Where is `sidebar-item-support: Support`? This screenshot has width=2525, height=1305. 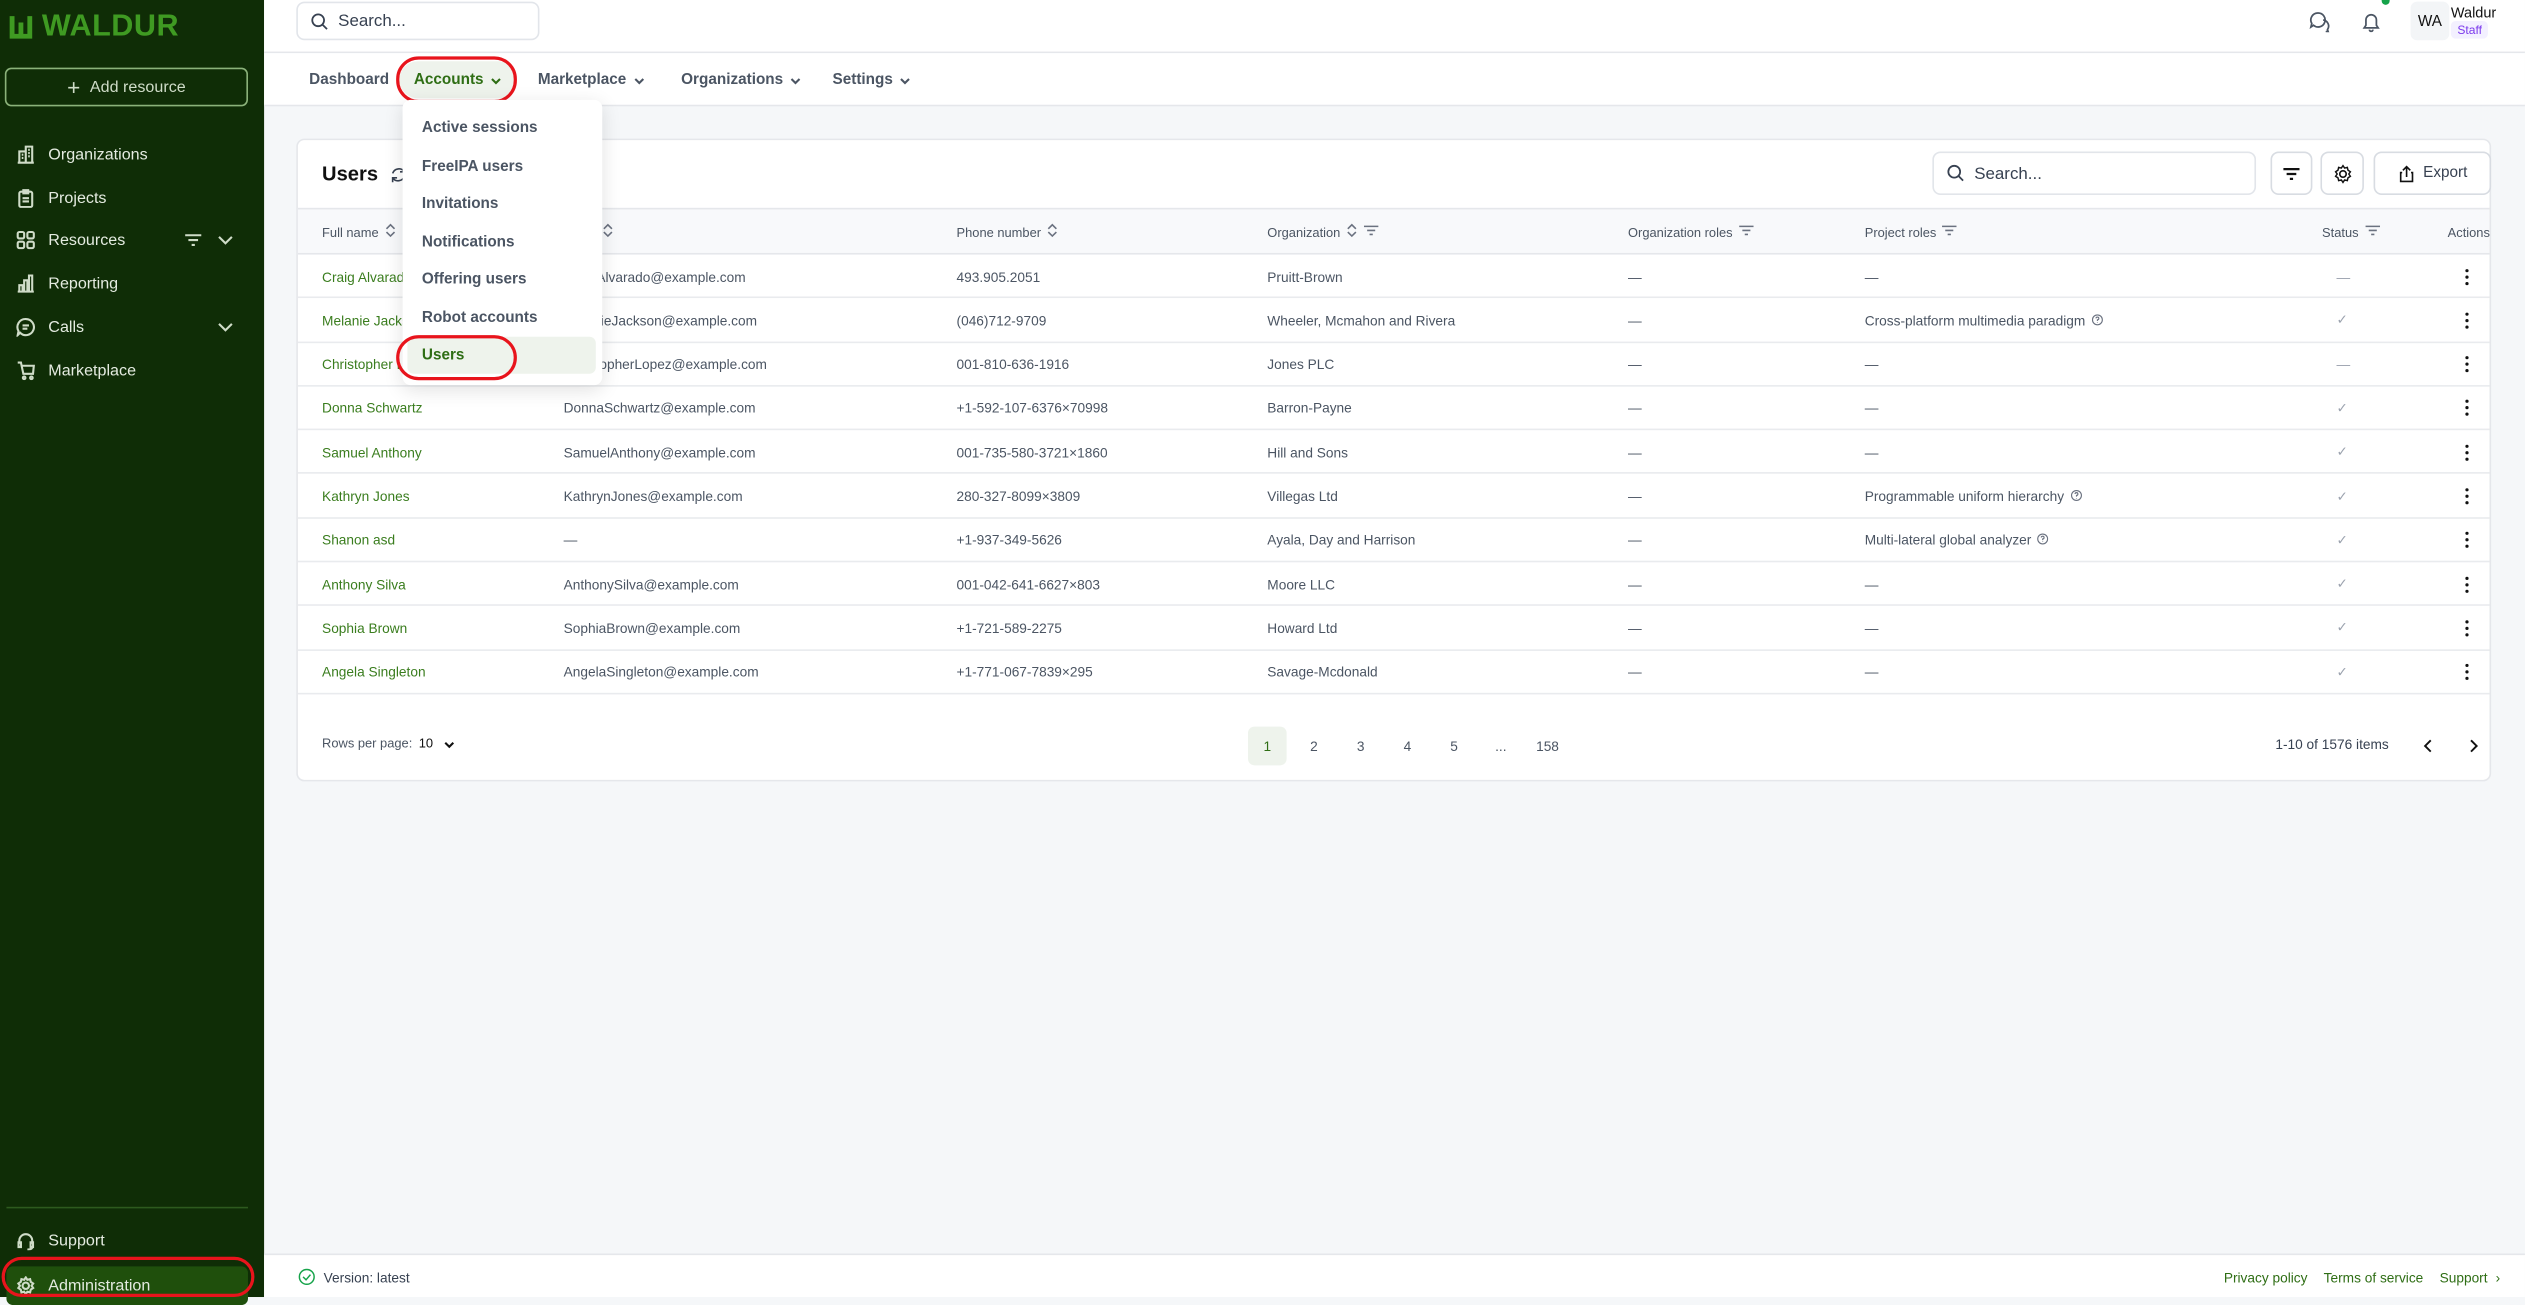
sidebar-item-support: Support is located at coordinates (132, 1240).